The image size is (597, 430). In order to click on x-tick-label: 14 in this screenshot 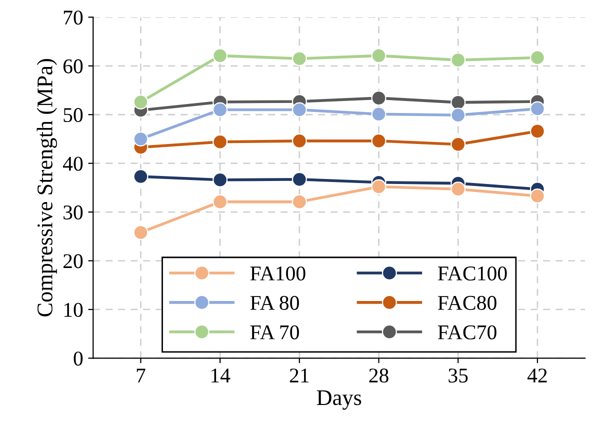, I will do `click(220, 375)`.